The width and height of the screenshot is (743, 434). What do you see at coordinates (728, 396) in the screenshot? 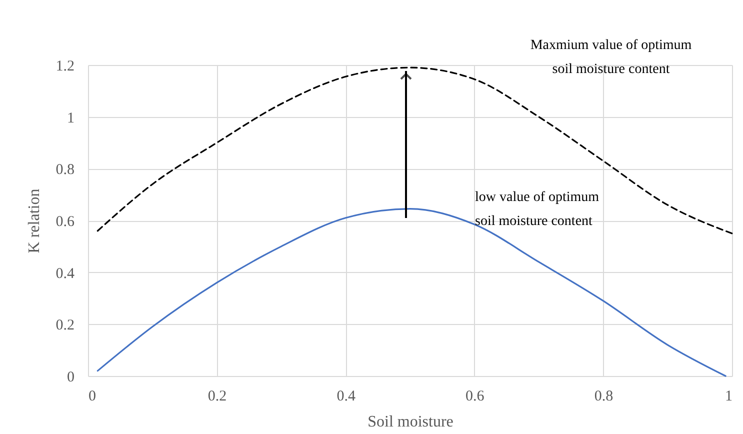
I see `x-tick-label: 1` at bounding box center [728, 396].